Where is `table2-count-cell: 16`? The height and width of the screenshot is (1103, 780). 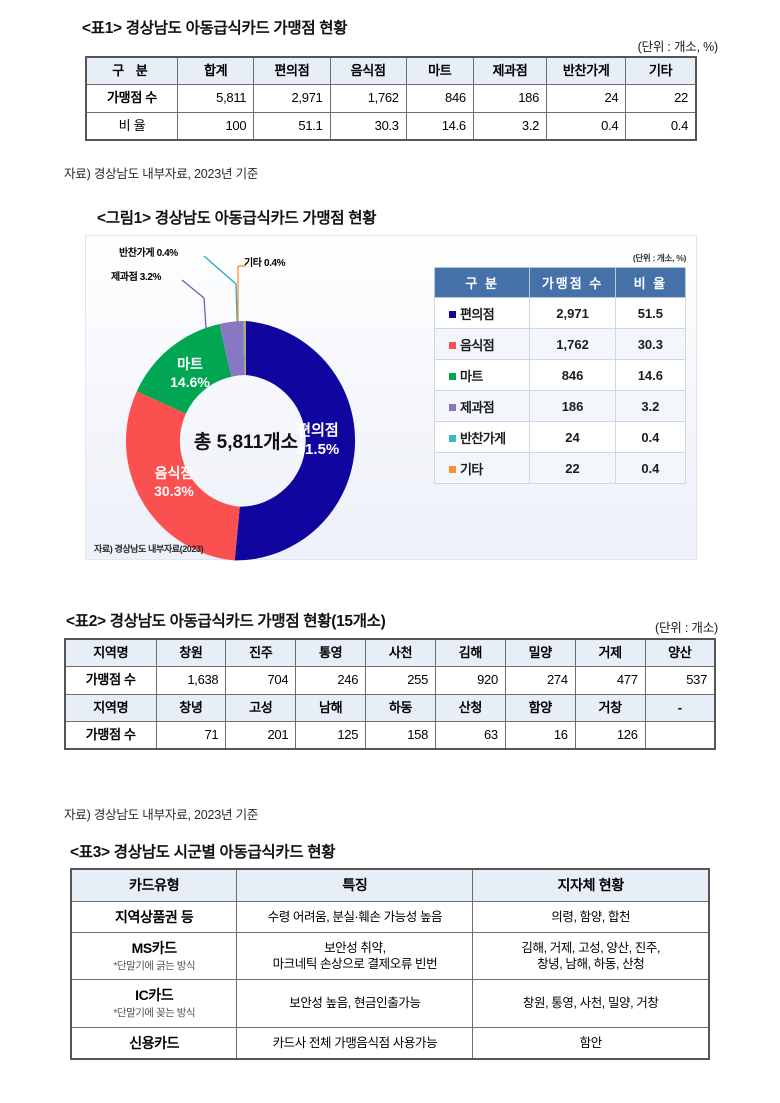
table2-count-cell: 16 is located at coordinates (540, 735).